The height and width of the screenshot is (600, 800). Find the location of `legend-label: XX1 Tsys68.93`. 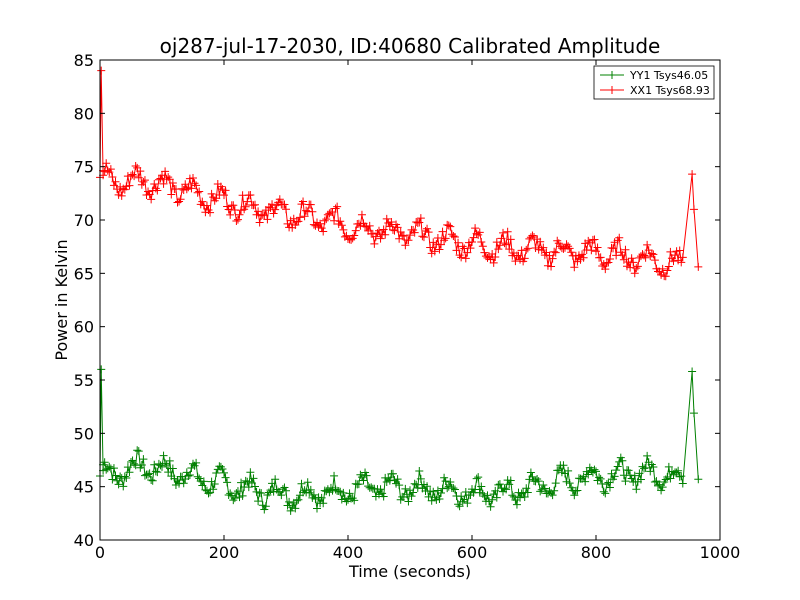

legend-label: XX1 Tsys68.93 is located at coordinates (670, 90).